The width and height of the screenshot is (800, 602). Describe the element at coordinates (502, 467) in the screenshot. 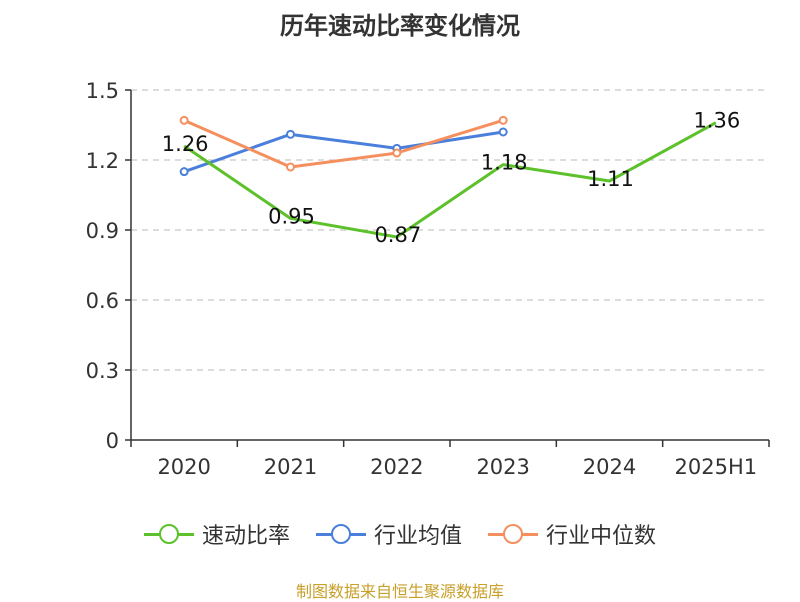

I see `x-tick-label: 2023` at that location.